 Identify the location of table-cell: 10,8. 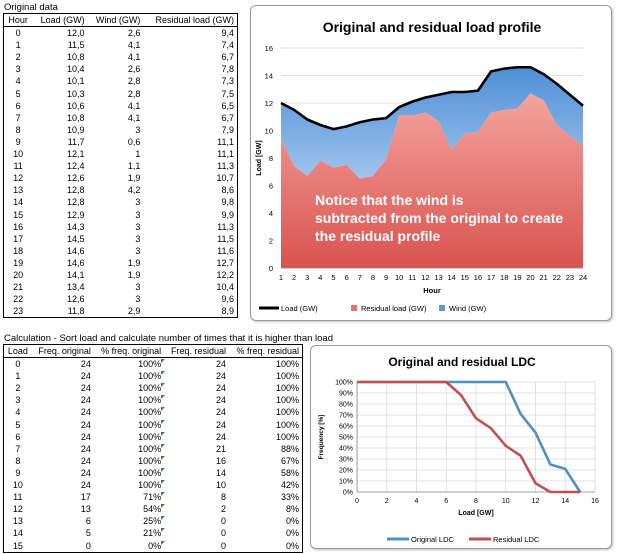
(76, 57).